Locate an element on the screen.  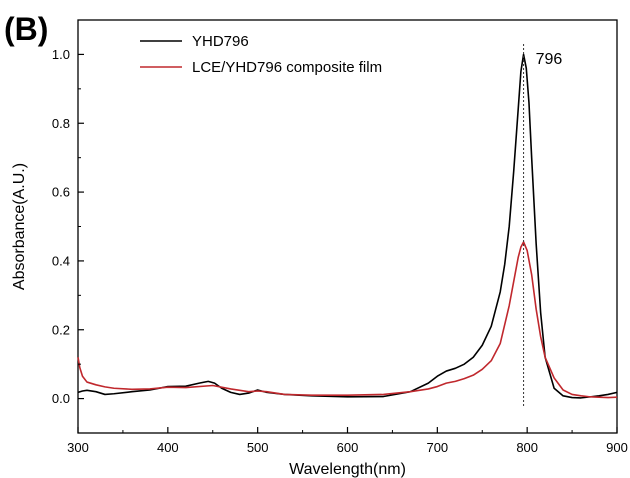
y-tick-label: 0.4 is located at coordinates (61, 260).